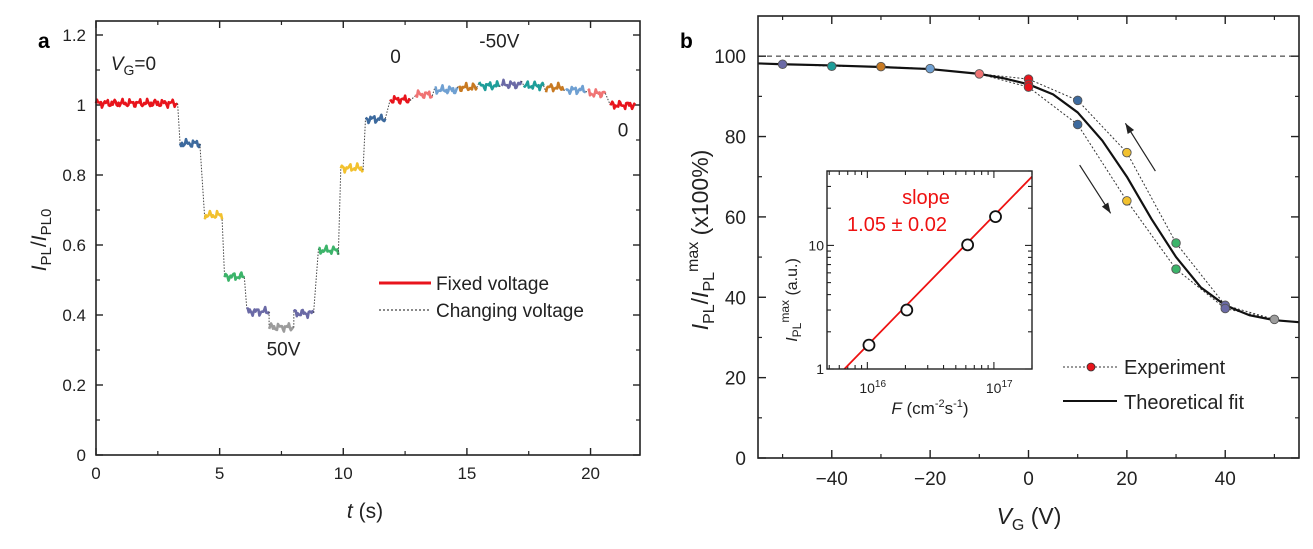 The height and width of the screenshot is (549, 1313). What do you see at coordinates (791, 300) in the screenshot?
I see `inset-ylabel: IPLmax (a.u.)` at bounding box center [791, 300].